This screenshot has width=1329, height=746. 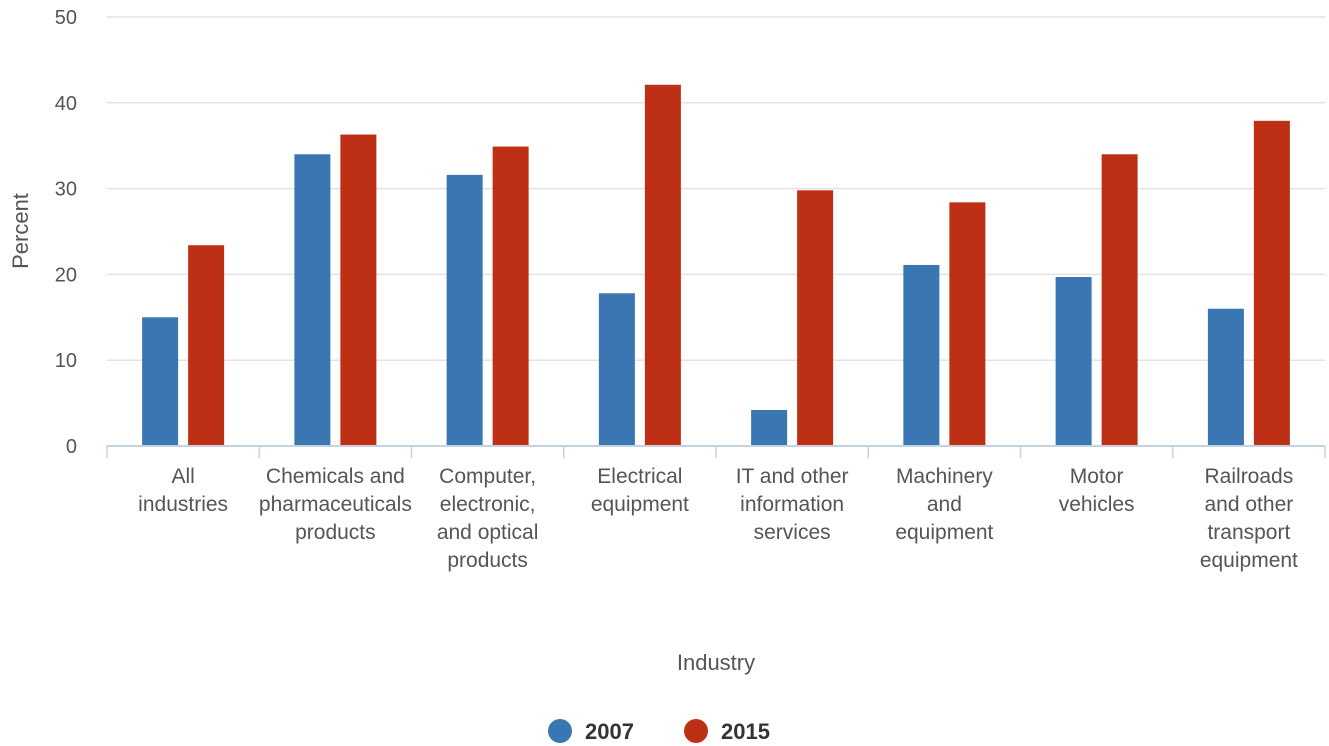 I want to click on legend-label: 2007, so click(x=609, y=731).